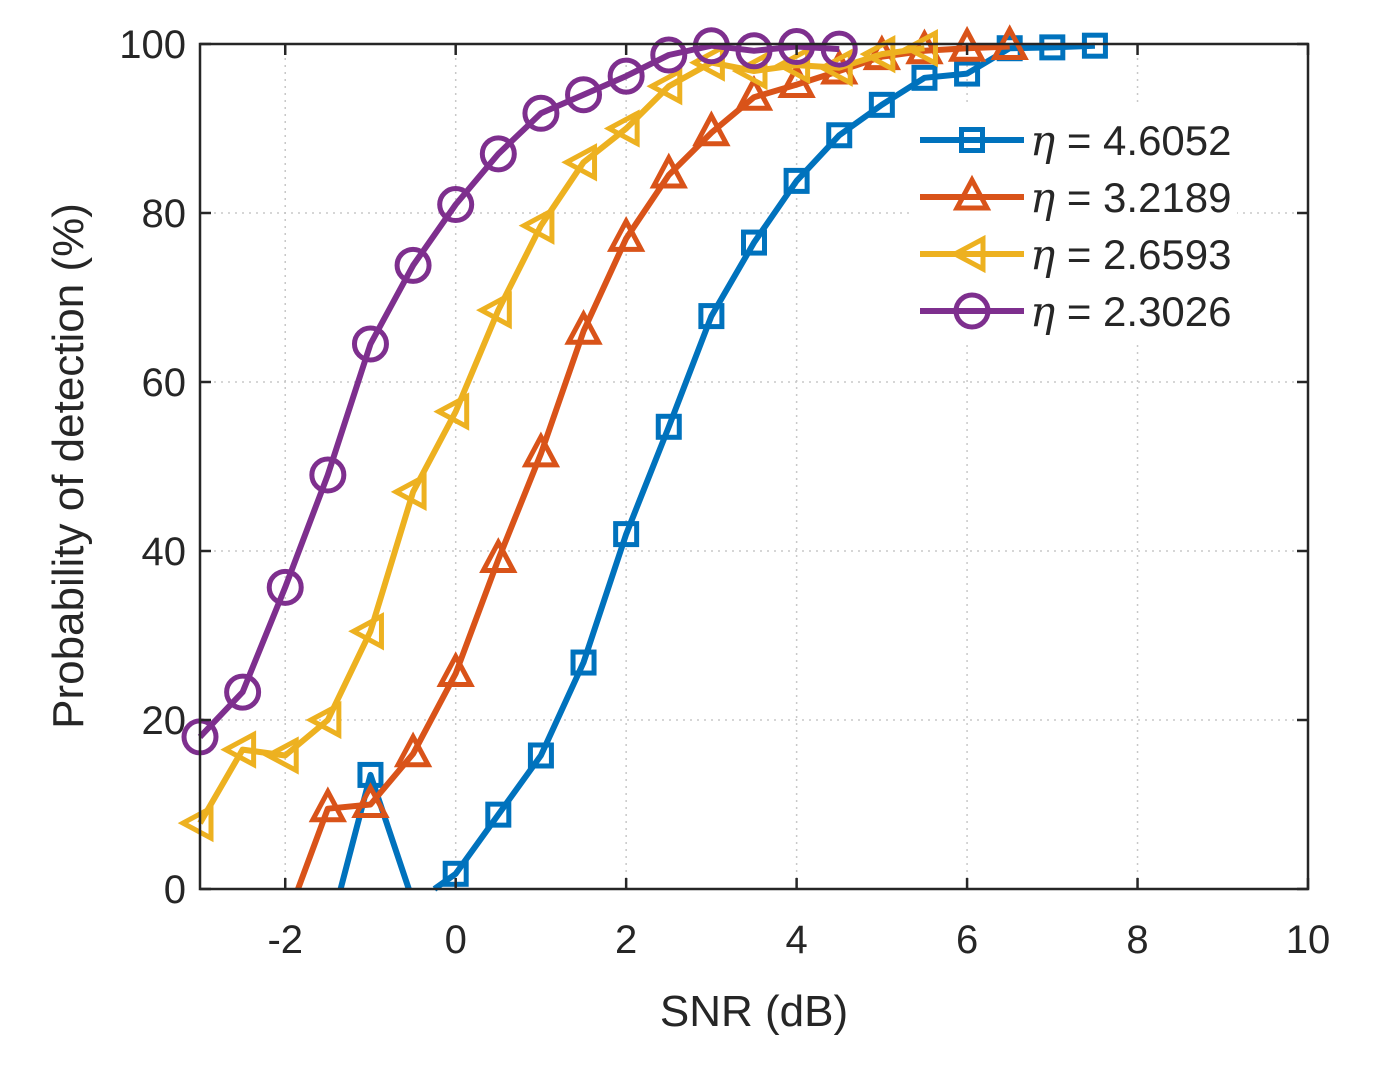 The height and width of the screenshot is (1070, 1375). Describe the element at coordinates (1143, 254) in the screenshot. I see `legend-value: = 2.6593` at that location.